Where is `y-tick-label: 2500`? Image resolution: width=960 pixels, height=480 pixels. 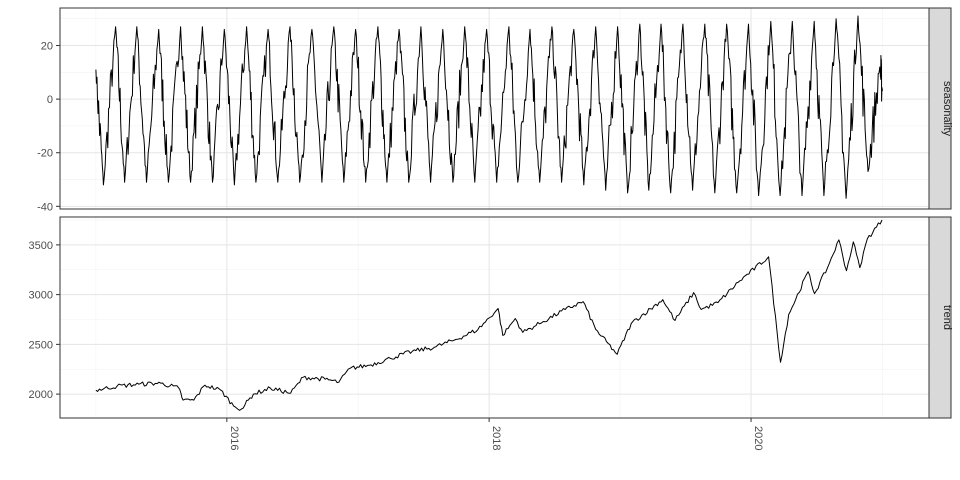 y-tick-label: 2500 is located at coordinates (41, 345).